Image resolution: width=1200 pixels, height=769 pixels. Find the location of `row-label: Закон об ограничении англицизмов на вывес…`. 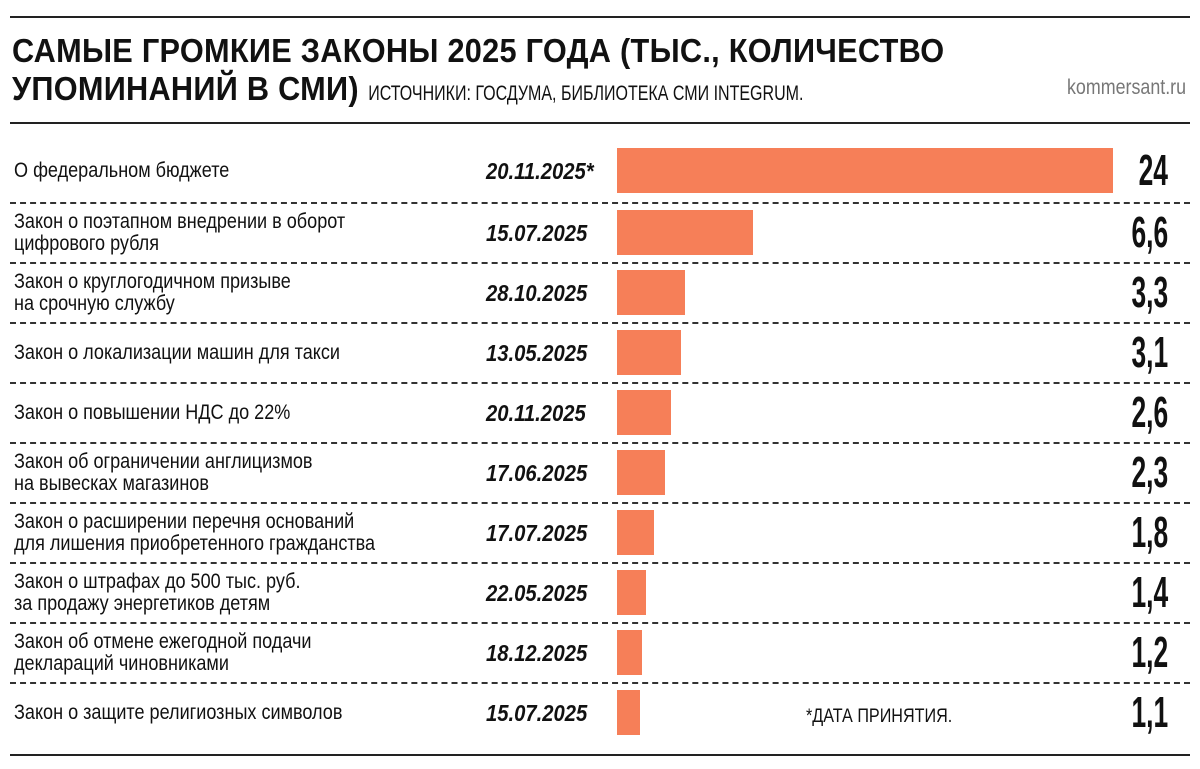

row-label: Закон об ограничении англицизмов на вывес… is located at coordinates (163, 473).